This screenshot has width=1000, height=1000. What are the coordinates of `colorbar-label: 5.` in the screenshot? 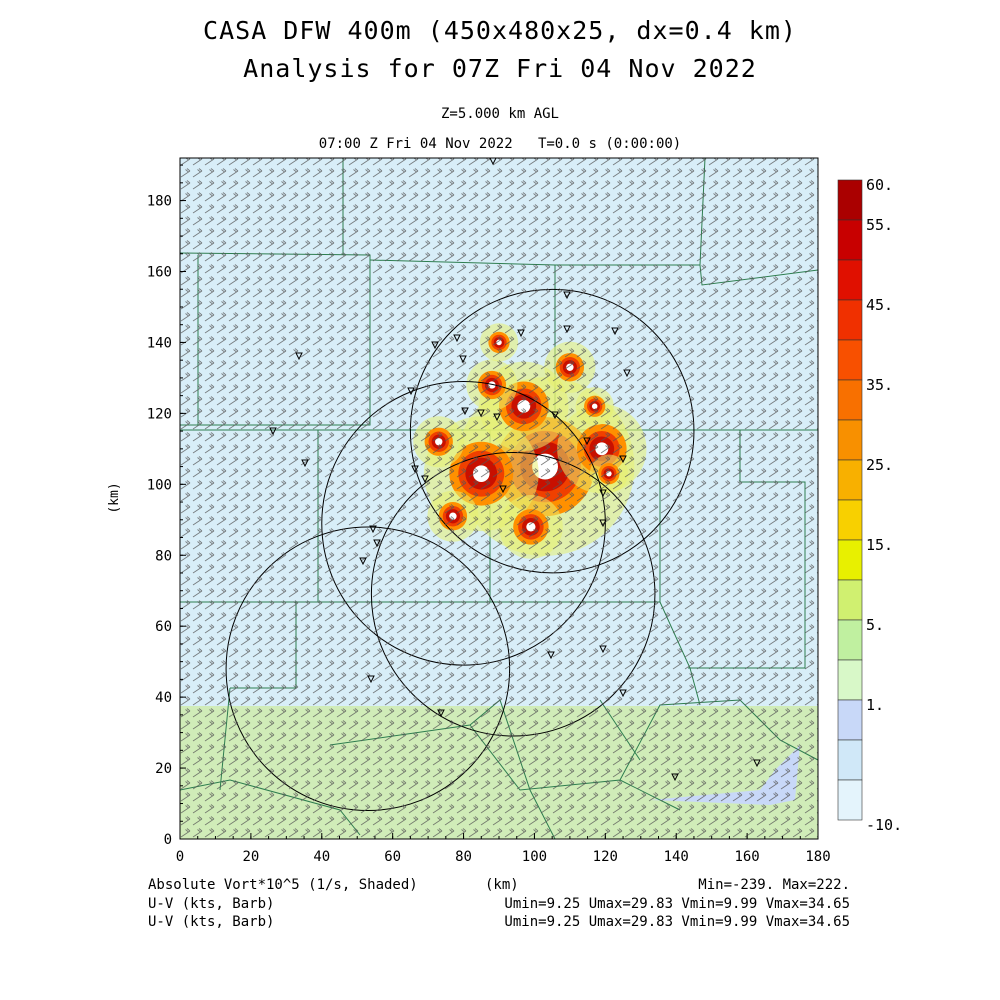 It's located at (875, 625).